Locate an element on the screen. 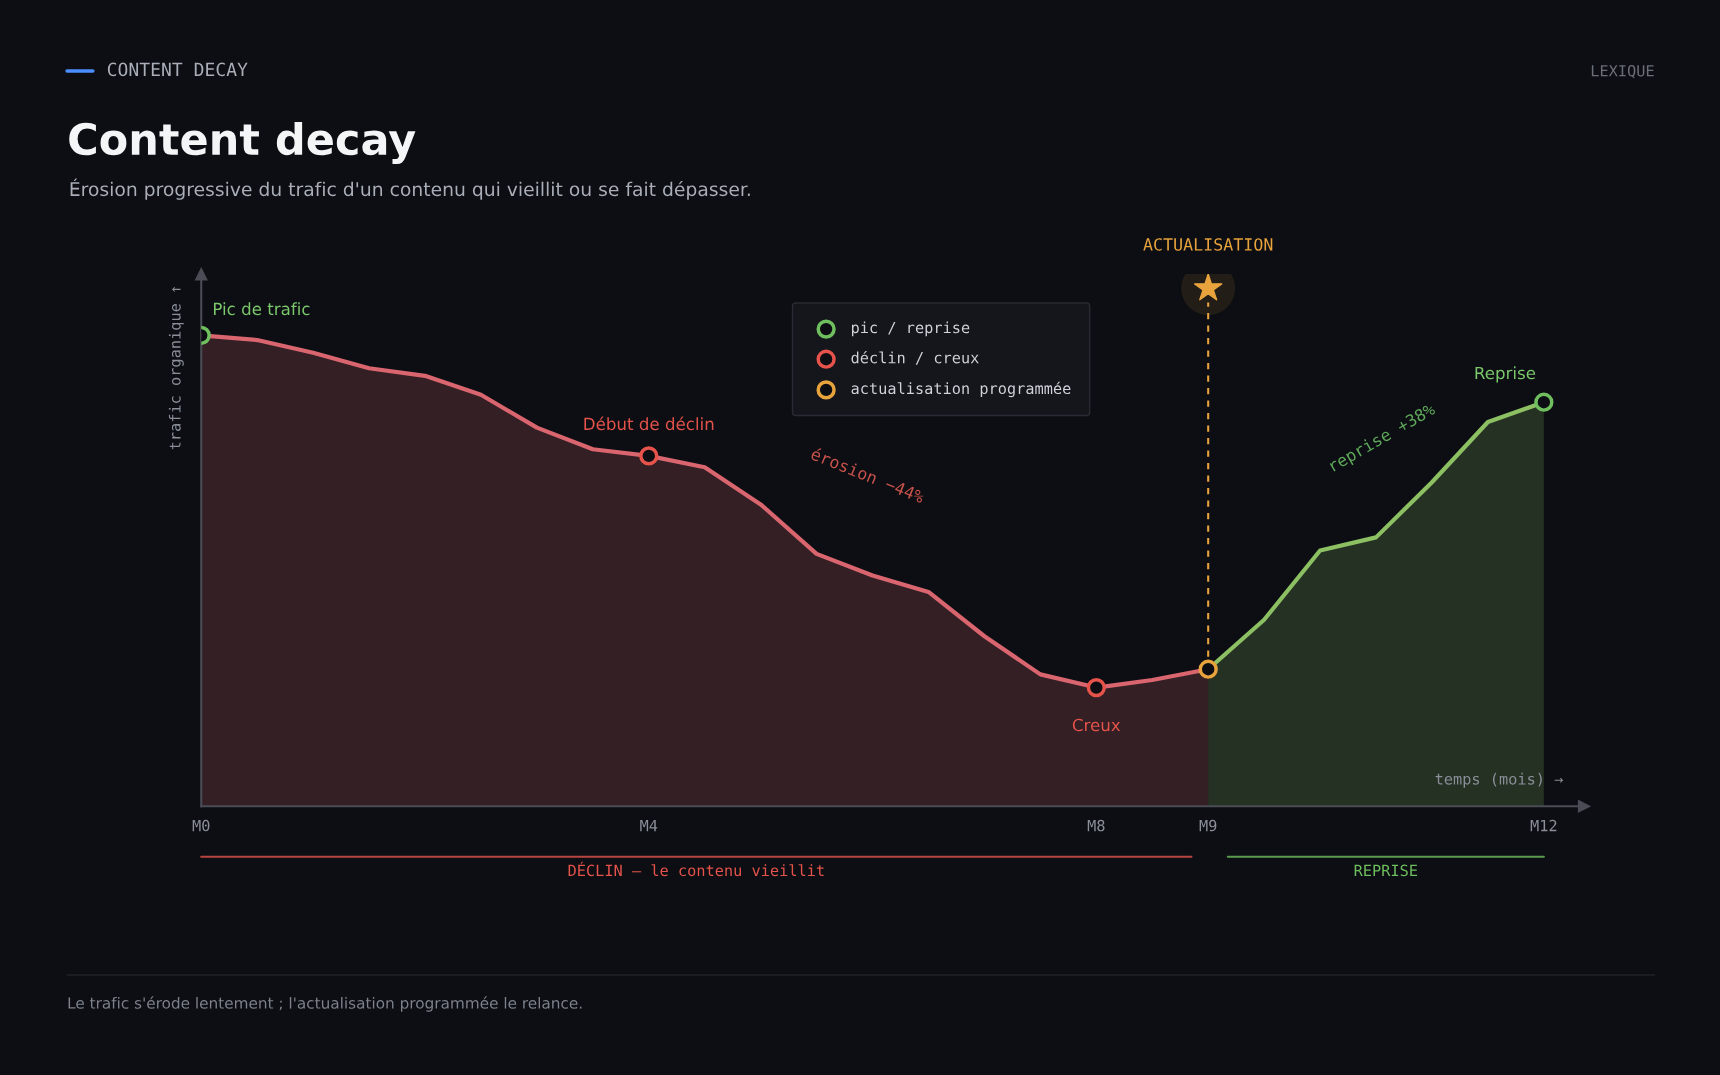 The height and width of the screenshot is (1075, 1720). legend-label: actualisation programmée is located at coordinates (961, 389).